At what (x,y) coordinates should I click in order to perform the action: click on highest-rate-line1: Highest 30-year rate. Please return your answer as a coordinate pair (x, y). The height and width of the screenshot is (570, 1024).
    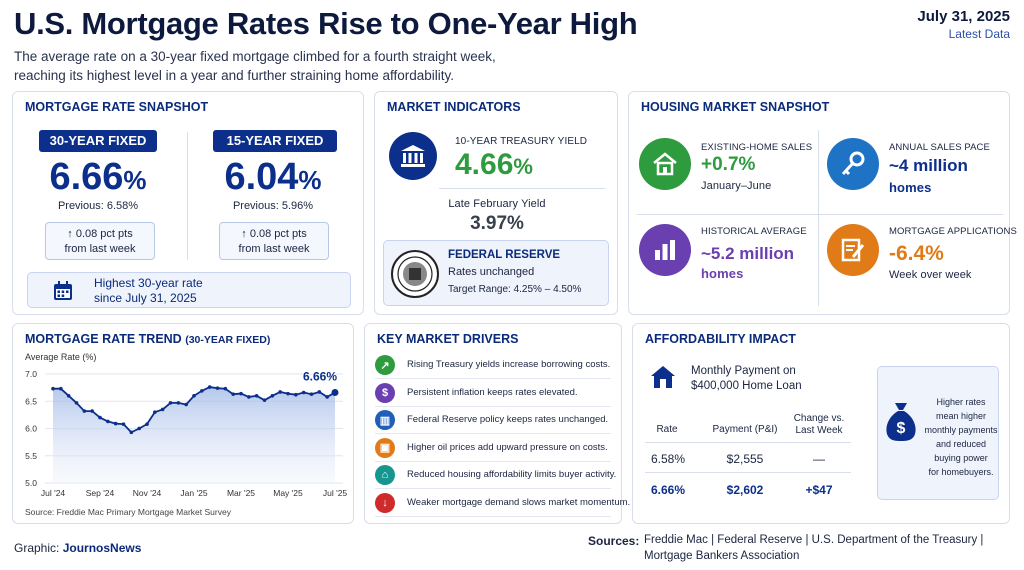
    Looking at the image, I should click on (148, 283).